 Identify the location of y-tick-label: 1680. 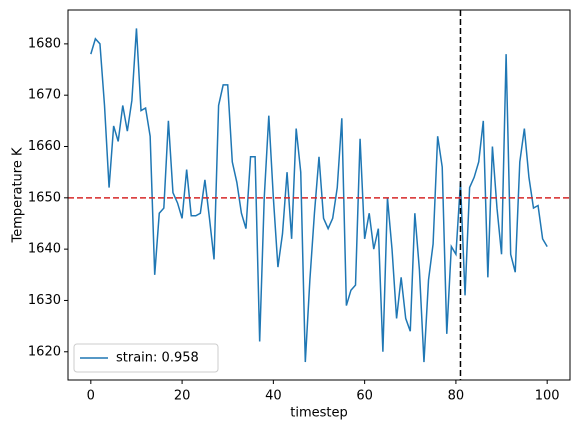
(44, 43).